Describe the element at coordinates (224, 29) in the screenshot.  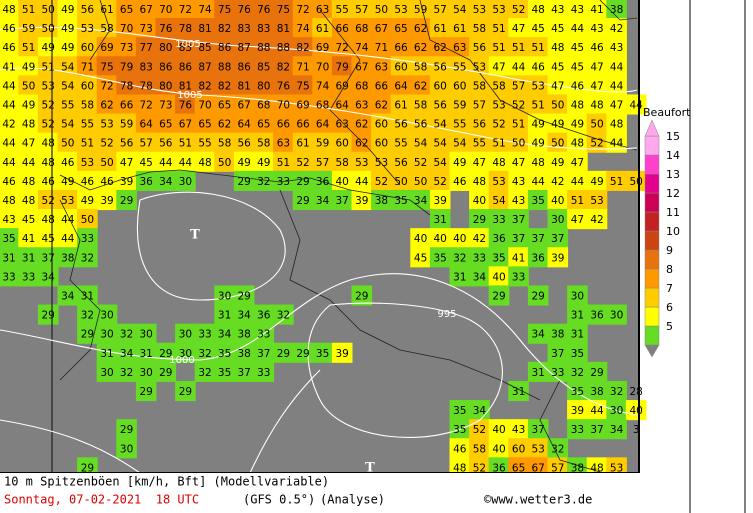
I see `gust-value: 82` at that location.